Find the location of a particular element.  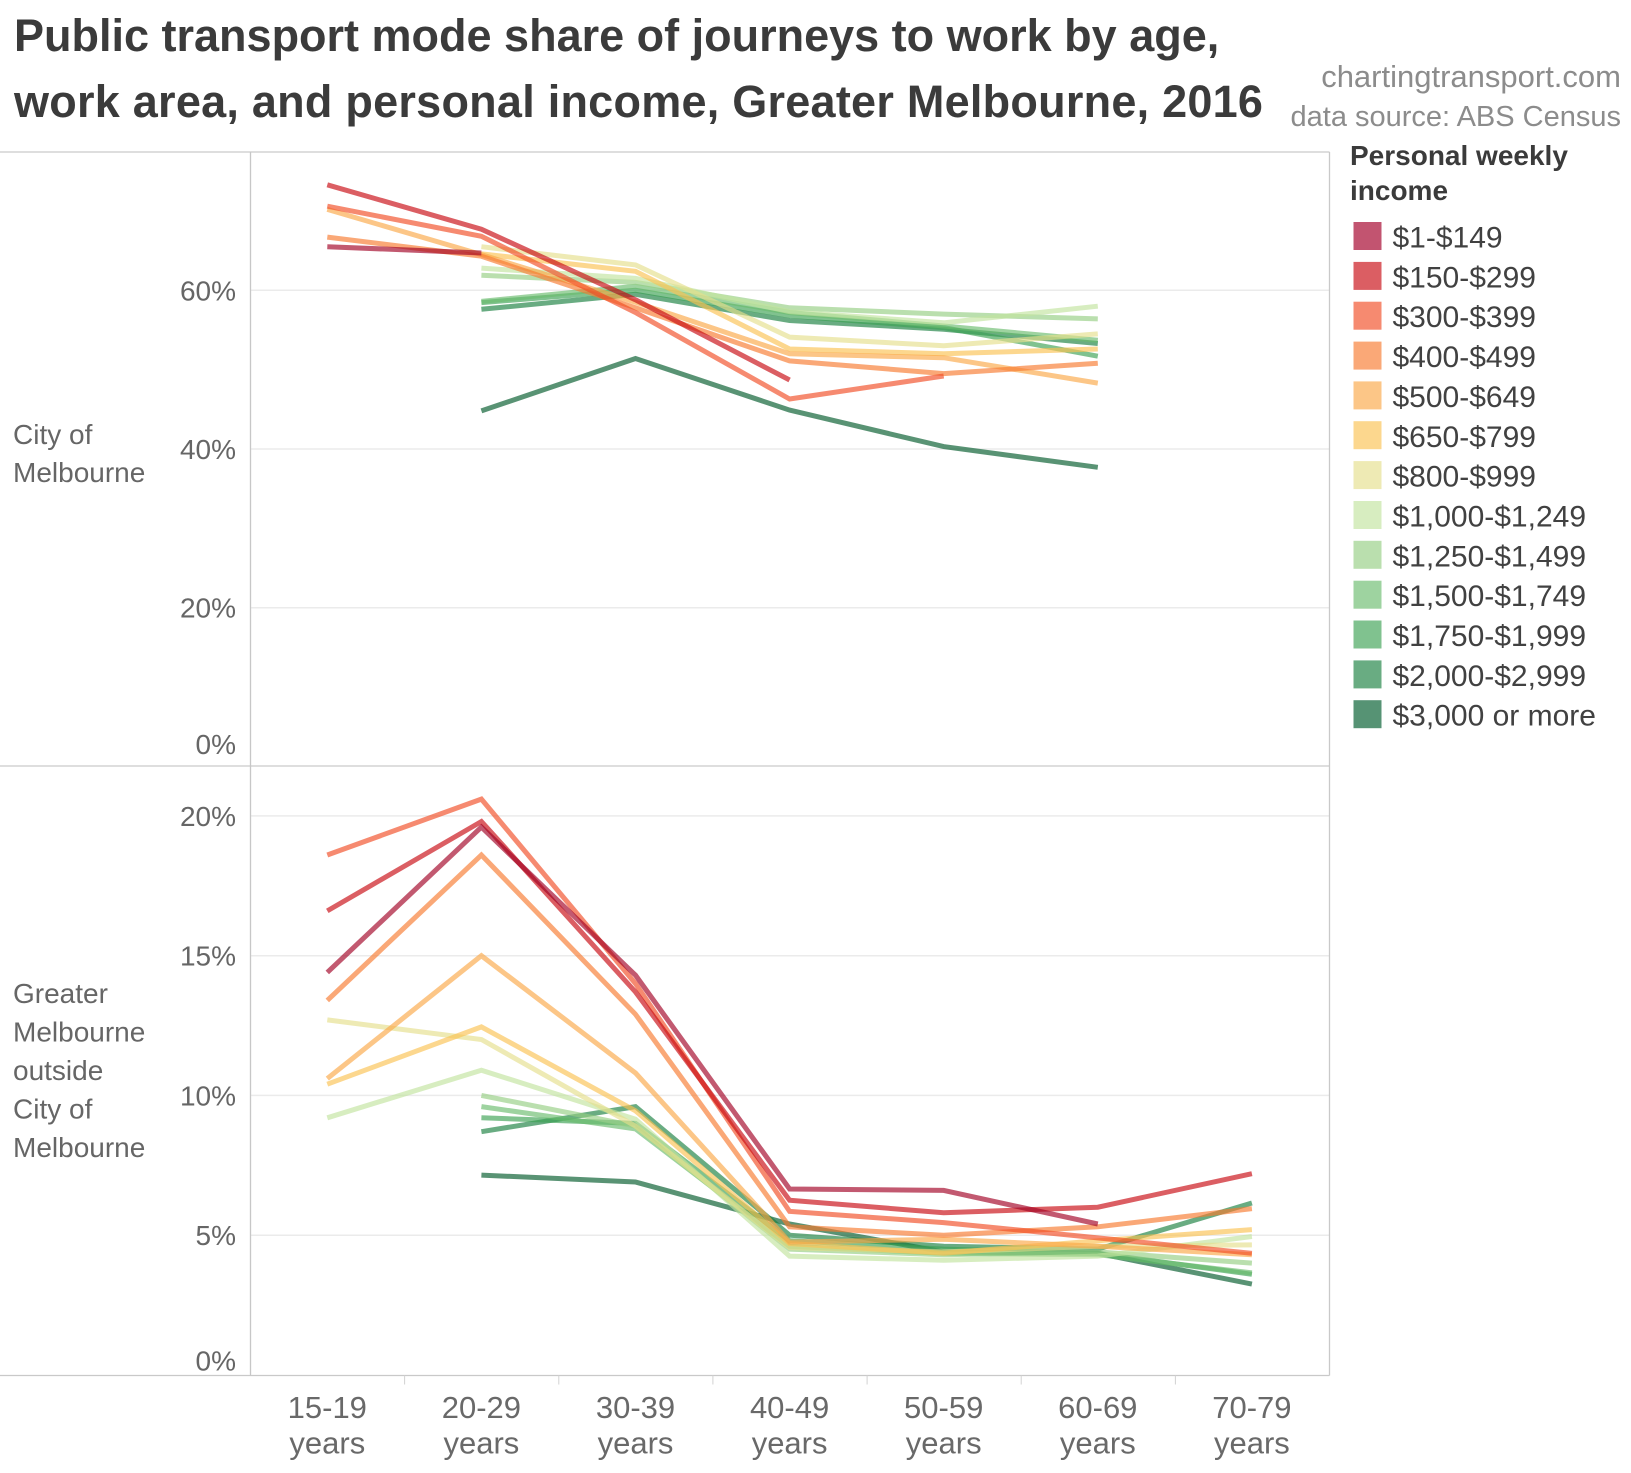

svg-text: $2,000-$2,999 is located at coordinates (1490, 676).